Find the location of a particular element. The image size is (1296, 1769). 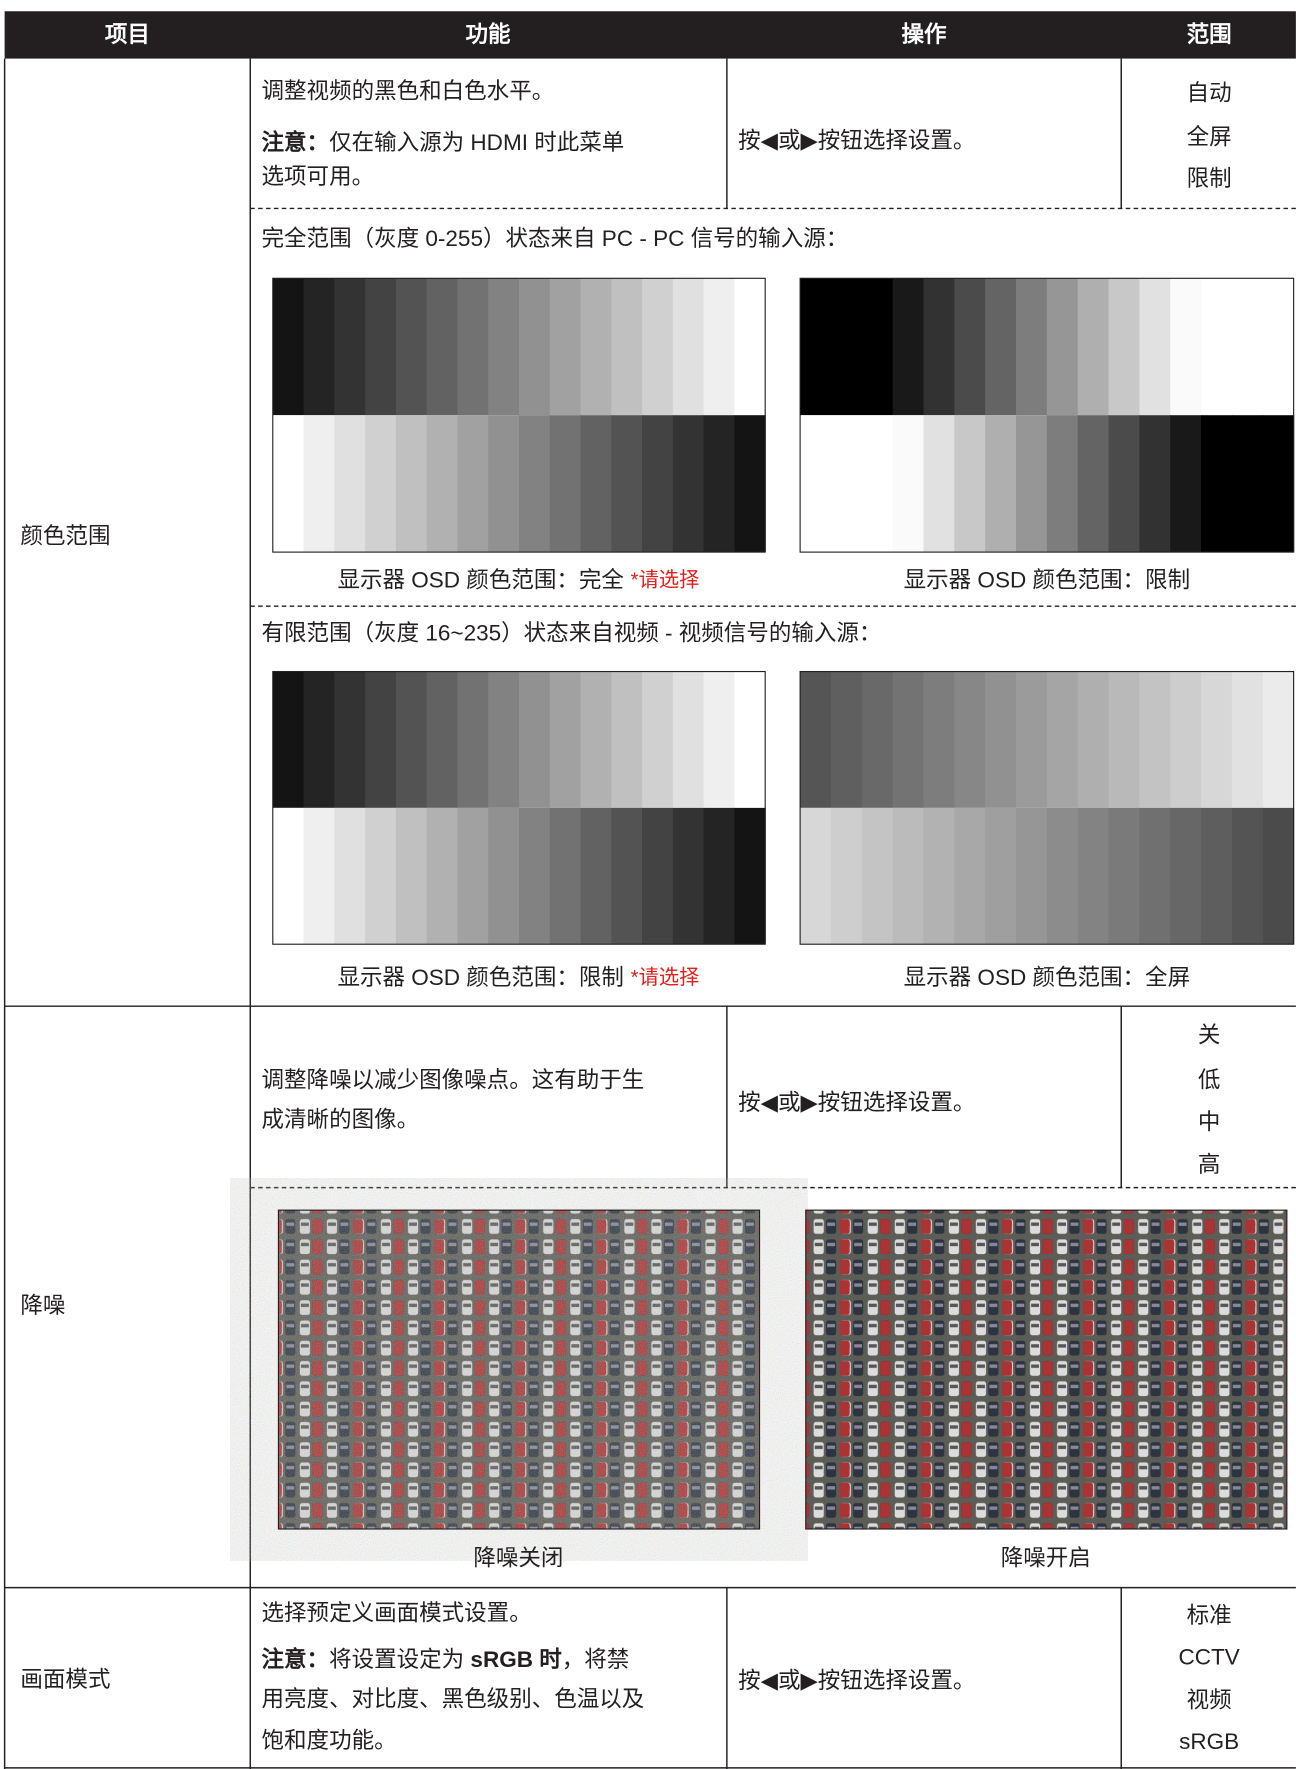

image-caption: 显示器 OSD 颜色范围：完全 *请选择 is located at coordinates (518, 579).